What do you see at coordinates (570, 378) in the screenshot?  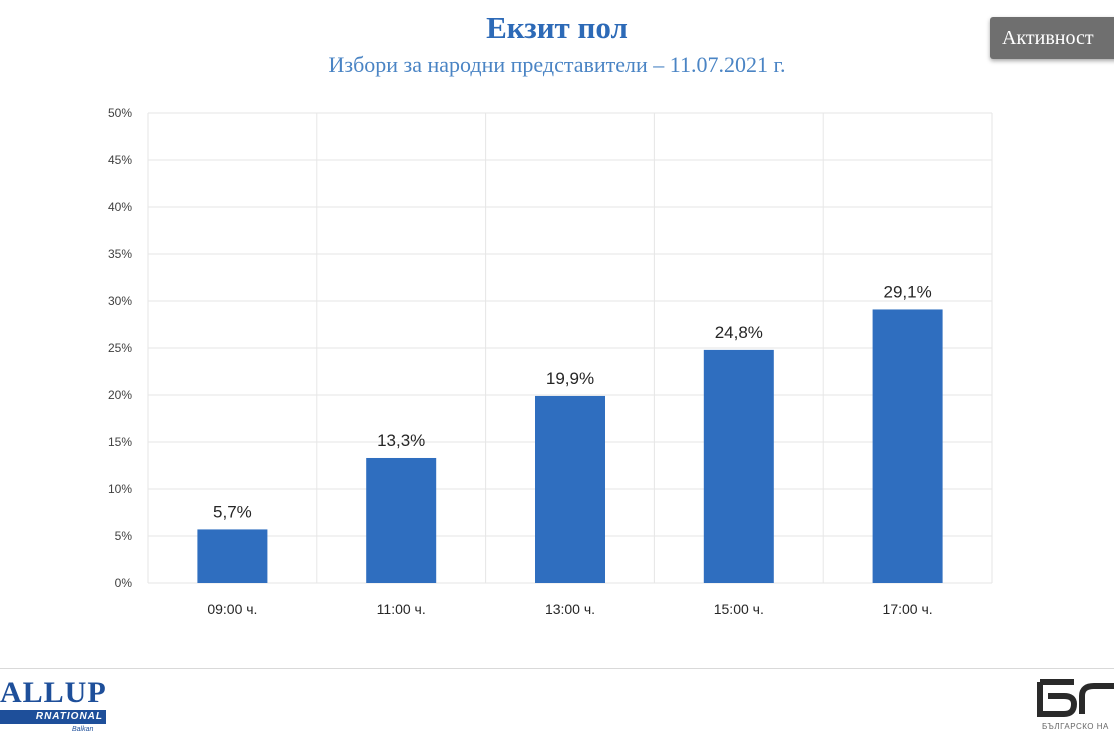 I see `data-label: 19,9%` at bounding box center [570, 378].